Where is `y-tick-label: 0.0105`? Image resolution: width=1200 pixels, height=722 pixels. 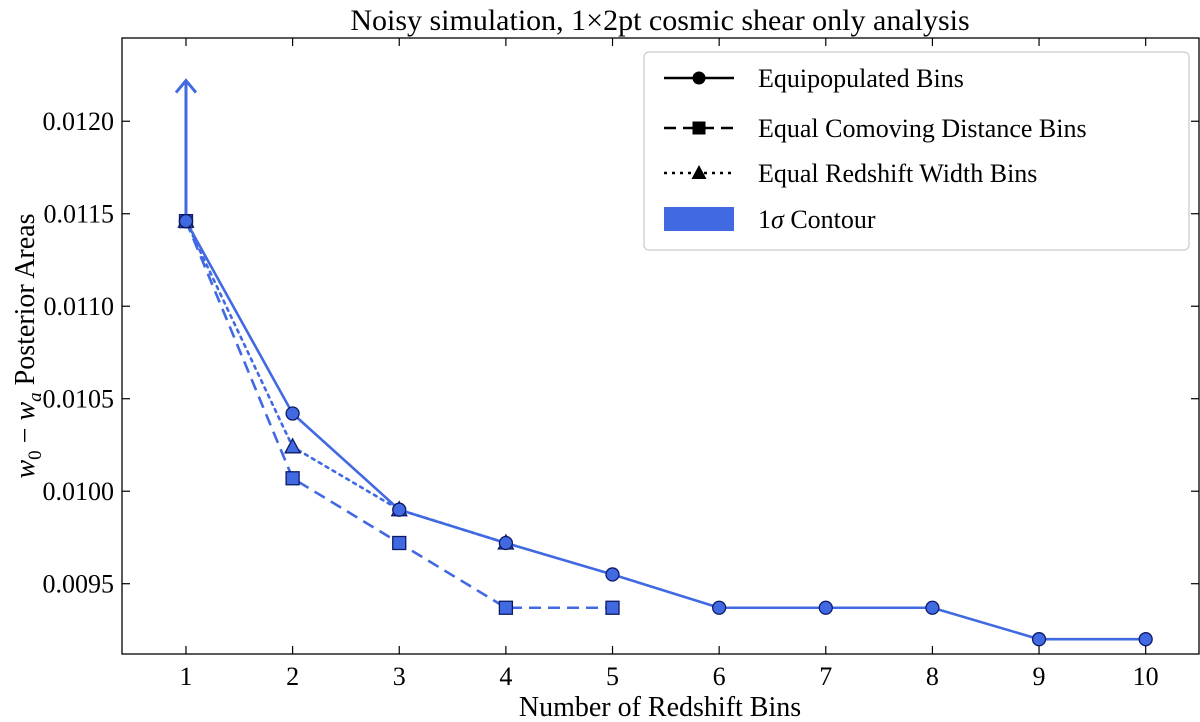
y-tick-label: 0.0105 is located at coordinates (79, 399).